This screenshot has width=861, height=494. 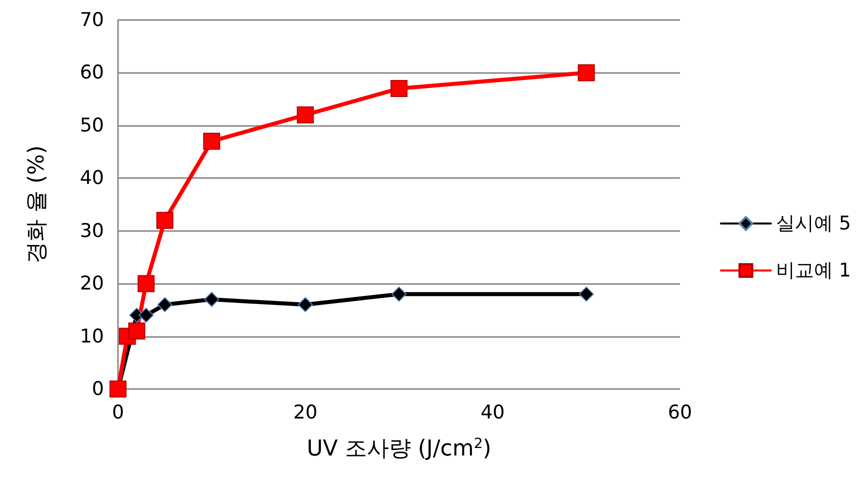 What do you see at coordinates (492, 413) in the screenshot?
I see `x-tick-label: 40` at bounding box center [492, 413].